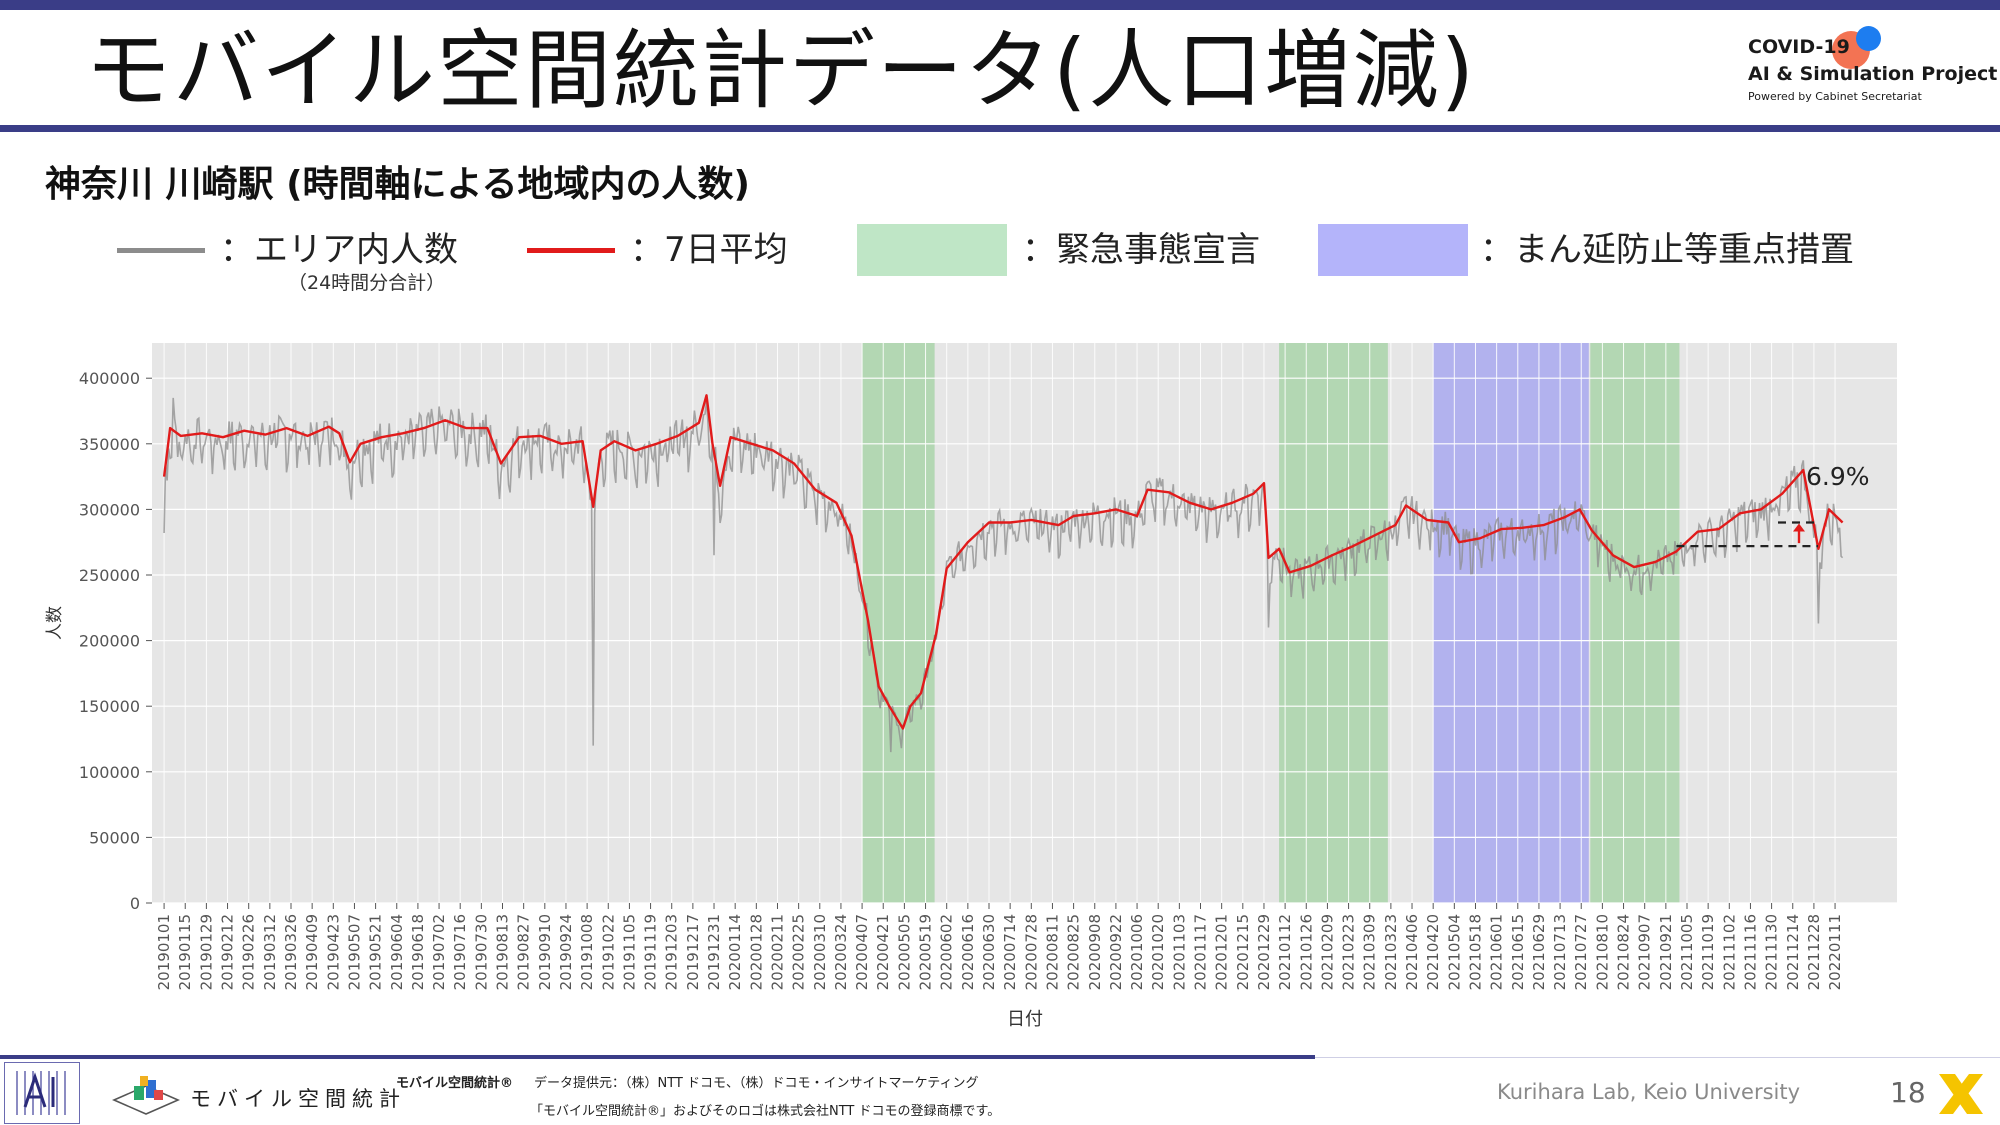 This screenshot has height=1125, width=2000. What do you see at coordinates (1708, 952) in the screenshot?
I see `x-tick-label: 20211019` at bounding box center [1708, 952].